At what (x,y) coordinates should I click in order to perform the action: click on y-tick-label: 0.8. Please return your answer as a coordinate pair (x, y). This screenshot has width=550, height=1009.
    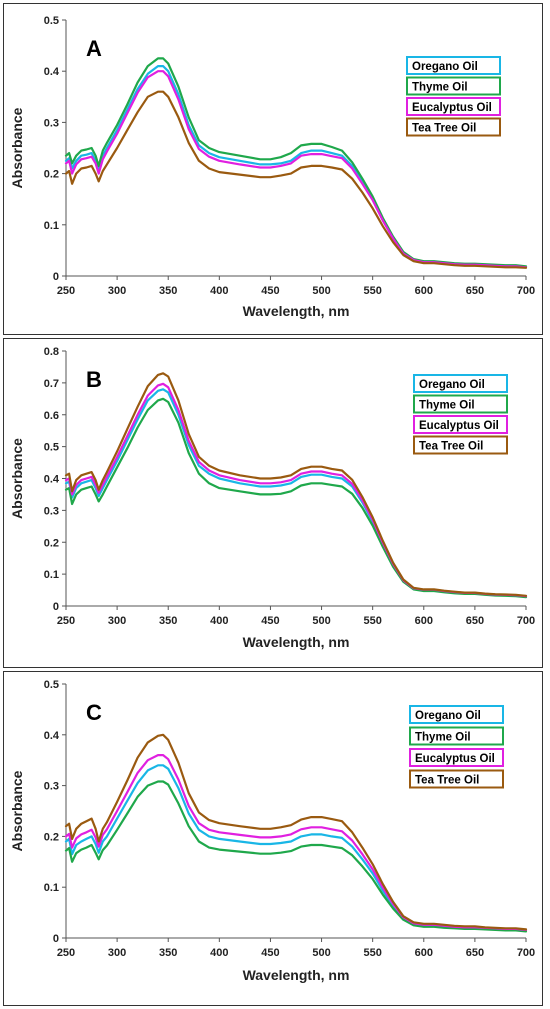
    Looking at the image, I should click on (51, 352).